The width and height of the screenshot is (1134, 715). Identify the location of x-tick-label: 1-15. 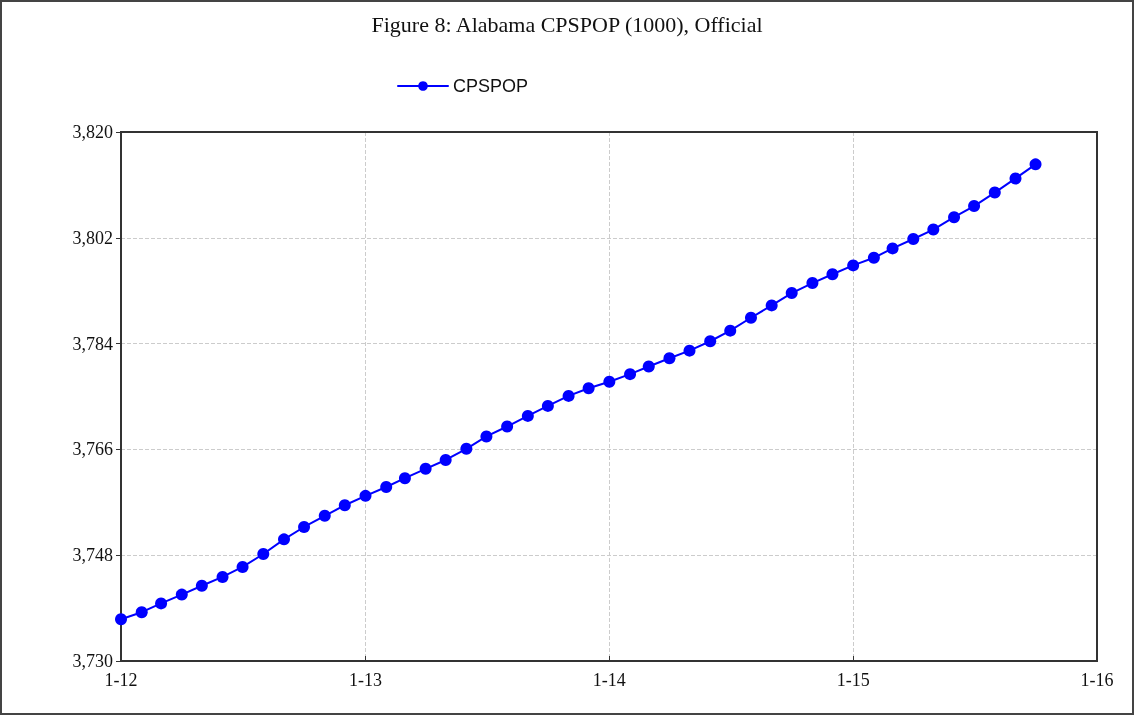
(853, 680).